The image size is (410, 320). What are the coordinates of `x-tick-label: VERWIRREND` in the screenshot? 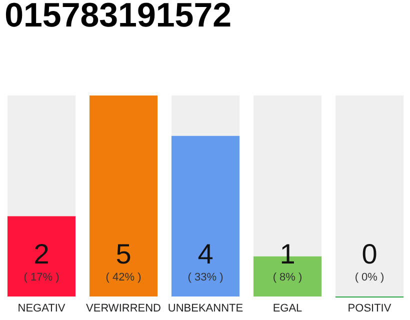 It's located at (124, 308).